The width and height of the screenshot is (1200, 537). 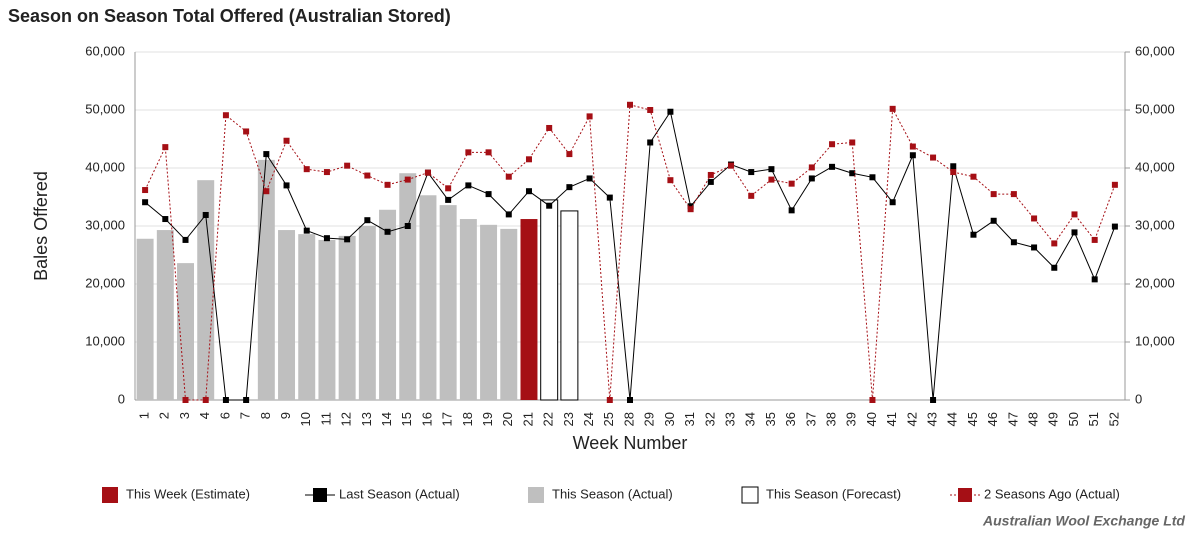 I want to click on x-tick-label: 22, so click(x=548, y=419).